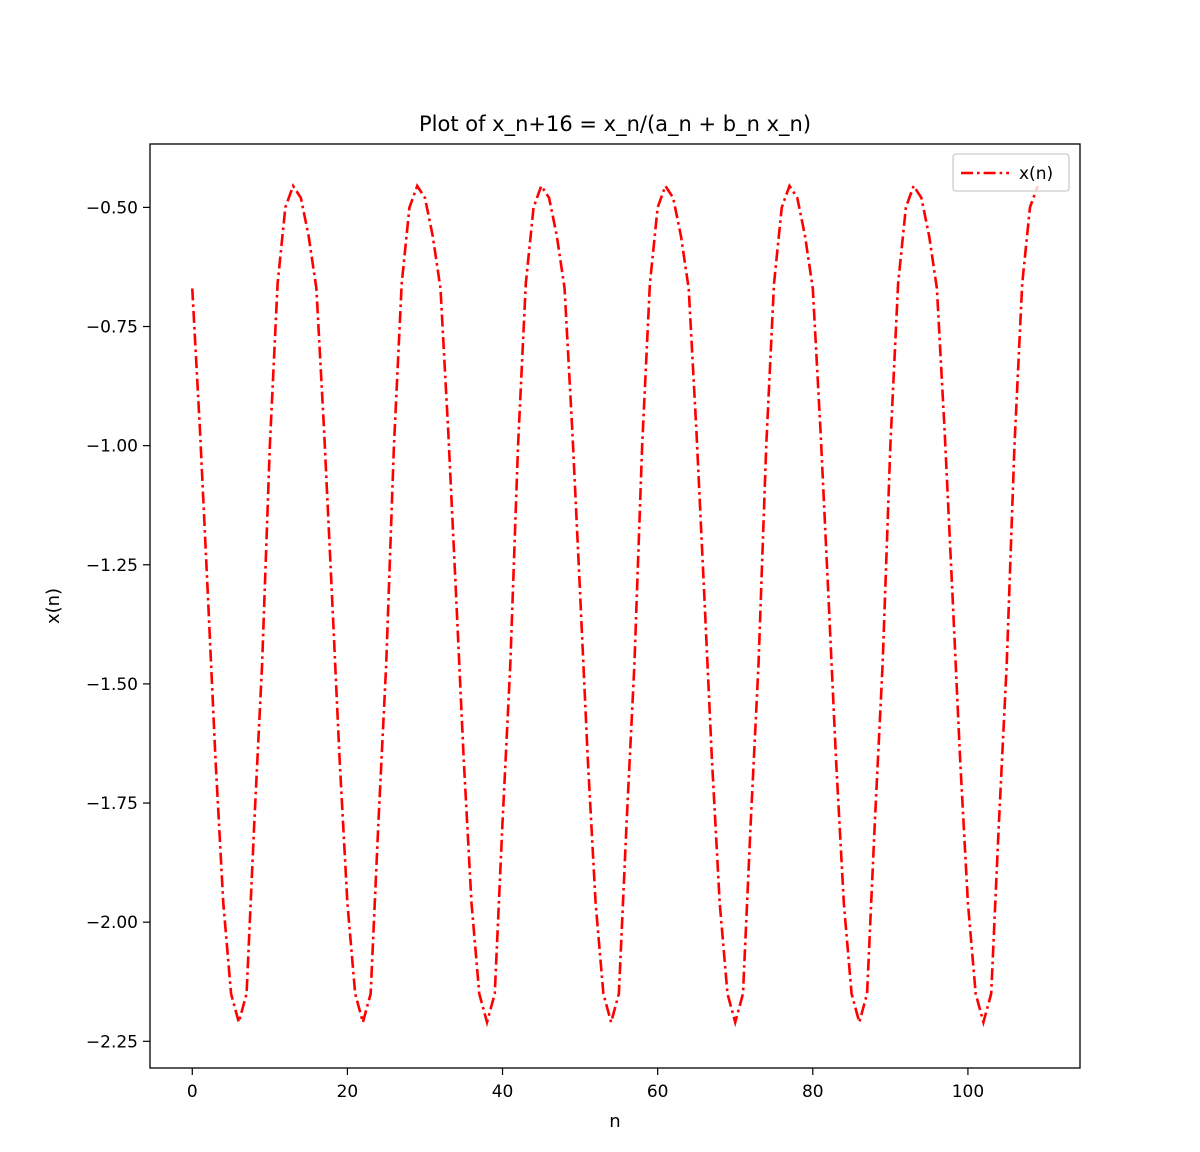 This screenshot has height=1152, width=1200. What do you see at coordinates (112, 923) in the screenshot?
I see `y-tick-label: −2.00` at bounding box center [112, 923].